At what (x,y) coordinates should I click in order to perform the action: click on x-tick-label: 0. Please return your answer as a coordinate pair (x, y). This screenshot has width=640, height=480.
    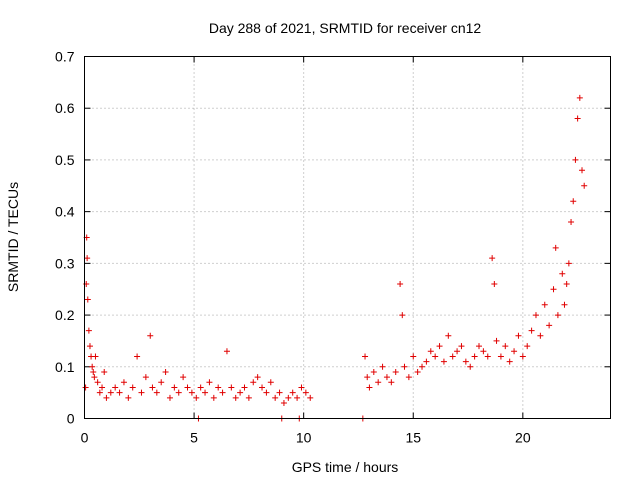
    Looking at the image, I should click on (85, 438).